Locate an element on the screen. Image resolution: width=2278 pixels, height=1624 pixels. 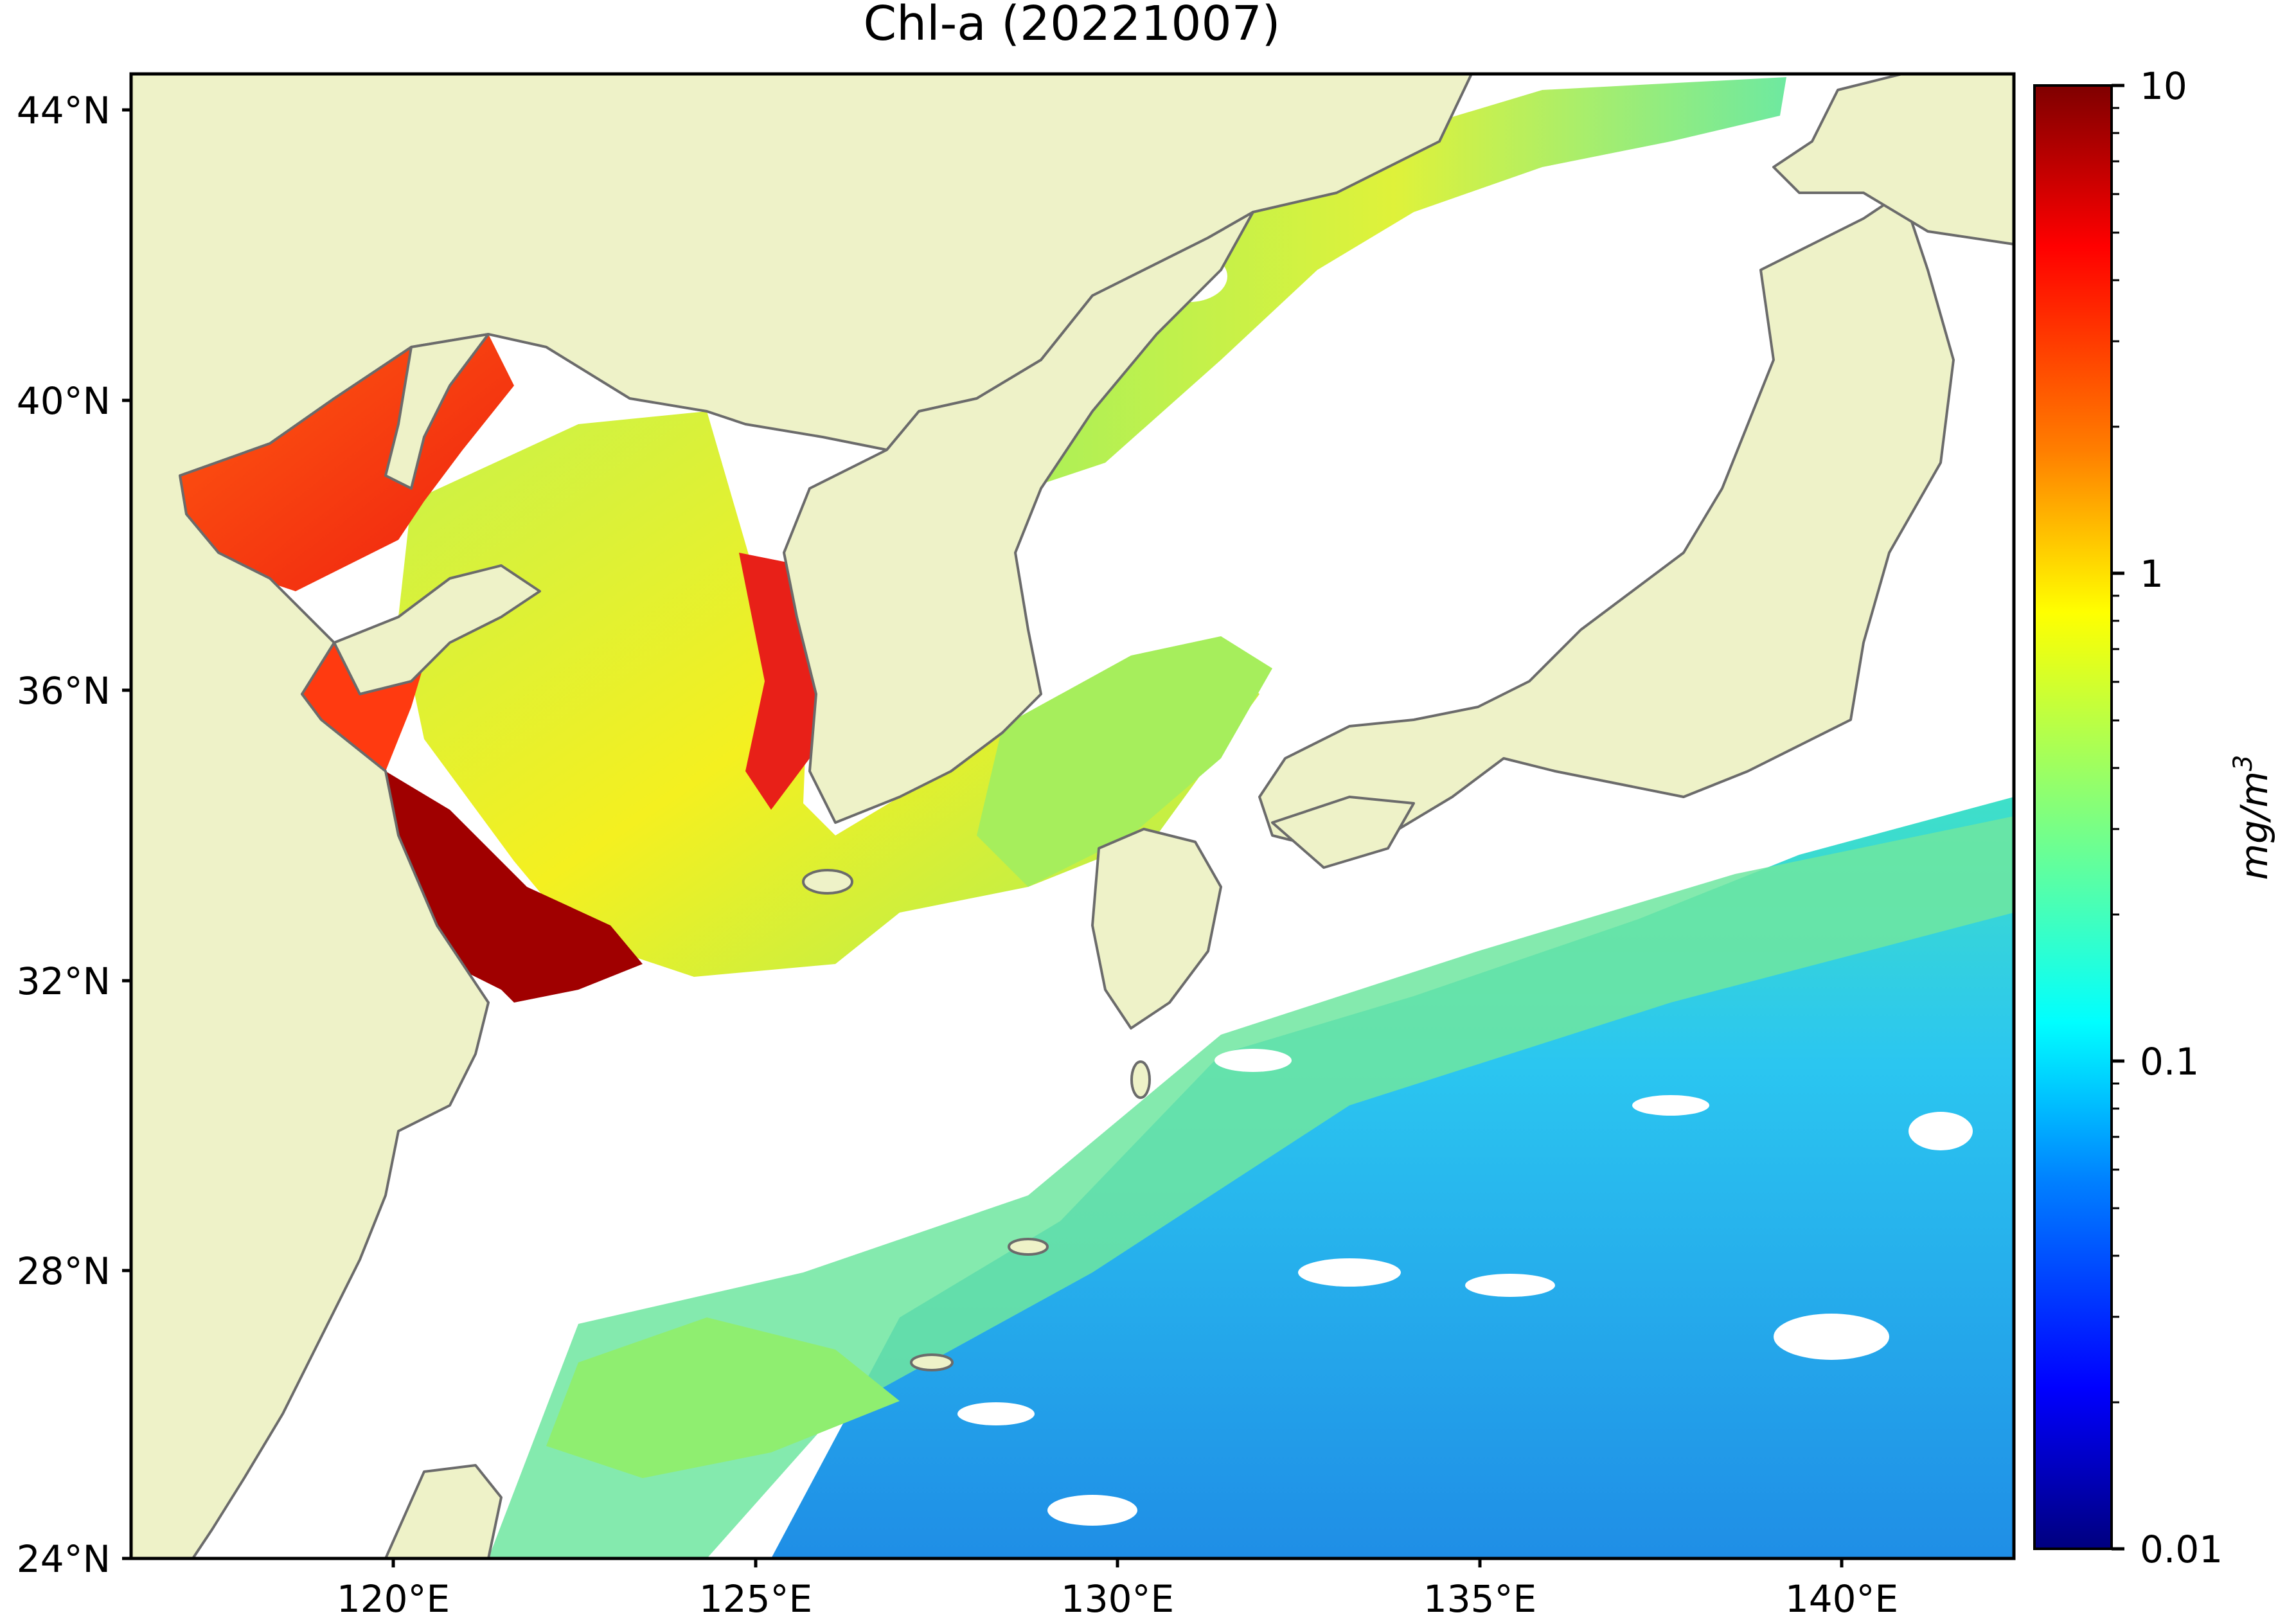
lat-label: 24°N is located at coordinates (64, 1559).